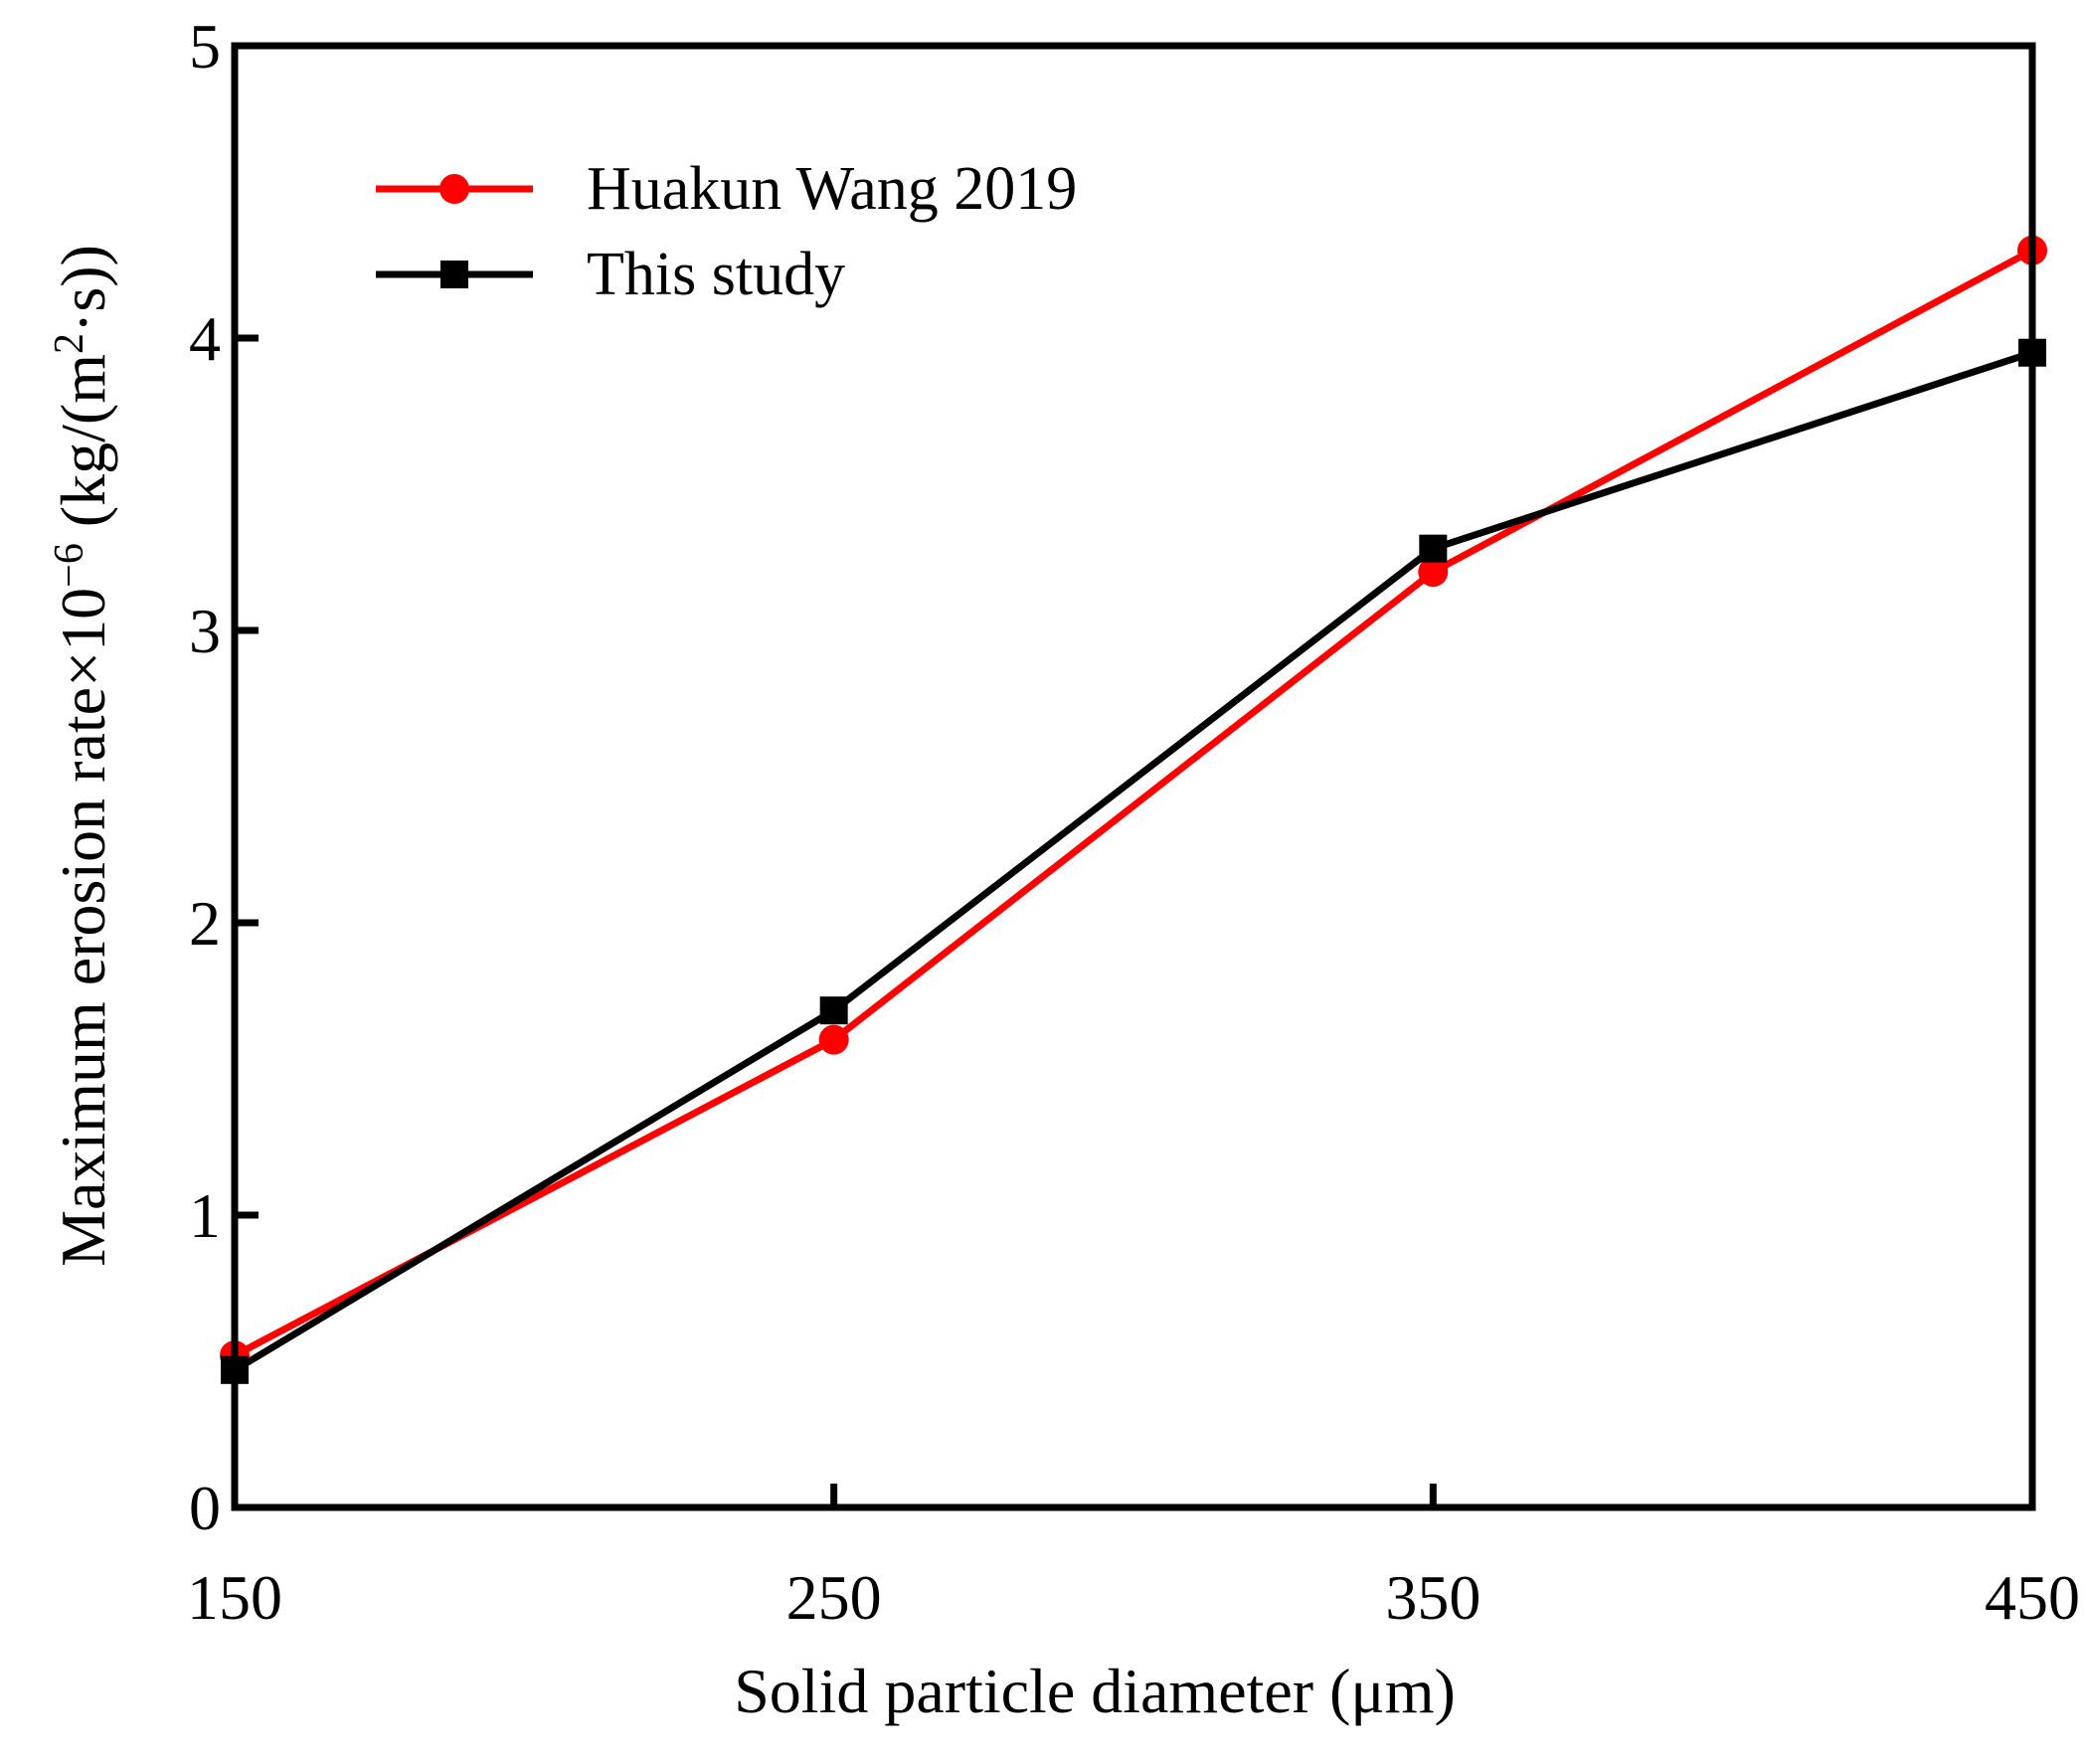 Image resolution: width=2086 pixels, height=1764 pixels. What do you see at coordinates (83, 927) in the screenshot?
I see `y-axis-label-prefix: Maximum erosion rate×10` at bounding box center [83, 927].